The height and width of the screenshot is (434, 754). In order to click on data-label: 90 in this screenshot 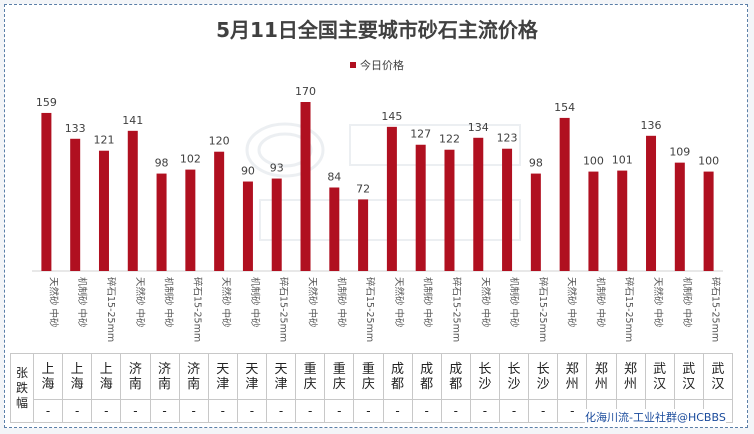, I will do `click(248, 171)`.